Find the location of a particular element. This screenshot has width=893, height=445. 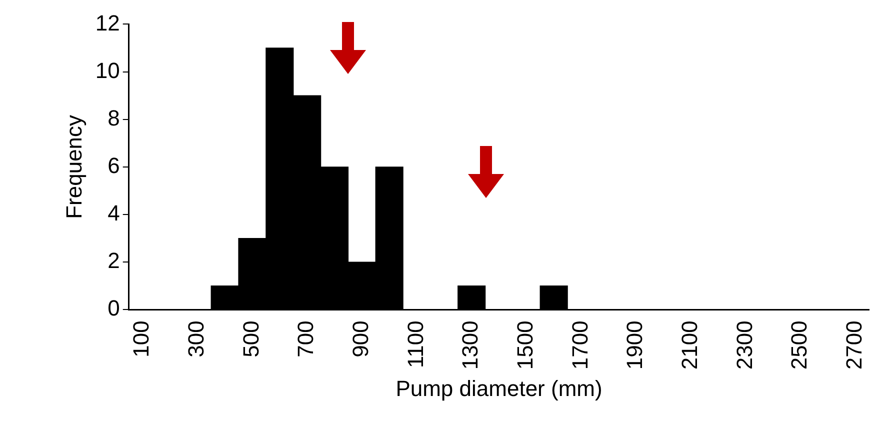

y-tick-label: 0 is located at coordinates (114, 308).